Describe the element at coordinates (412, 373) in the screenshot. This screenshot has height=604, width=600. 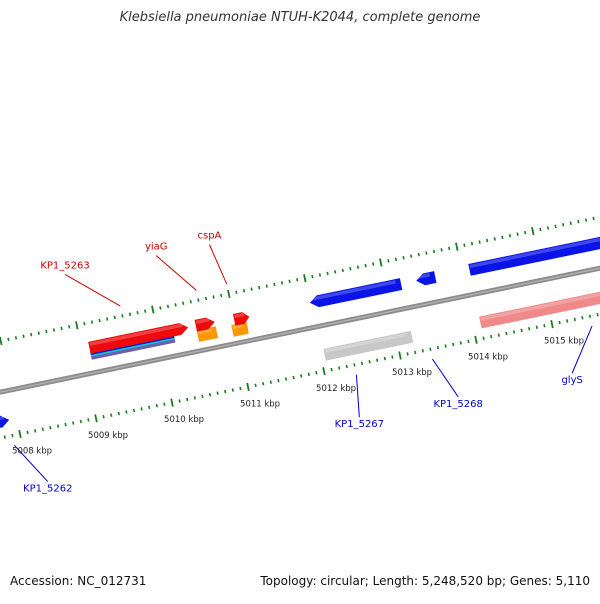
I see `scale-label: 5013 kbp` at that location.